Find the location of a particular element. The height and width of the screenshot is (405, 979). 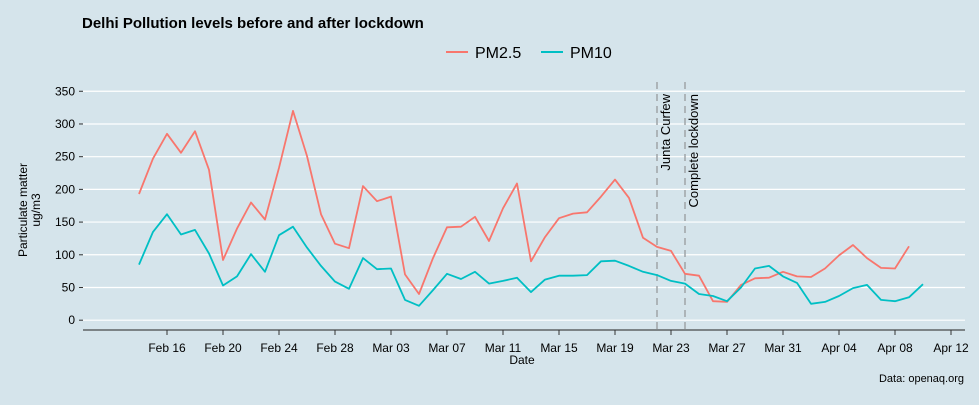

x-tick-label: Mar 07 is located at coordinates (447, 348).